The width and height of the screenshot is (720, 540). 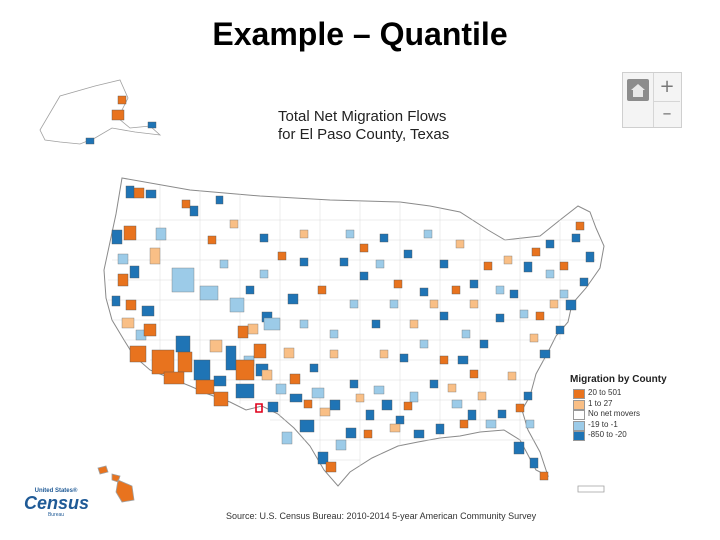 What do you see at coordinates (259, 408) in the screenshot?
I see `el-paso-highlight` at bounding box center [259, 408].